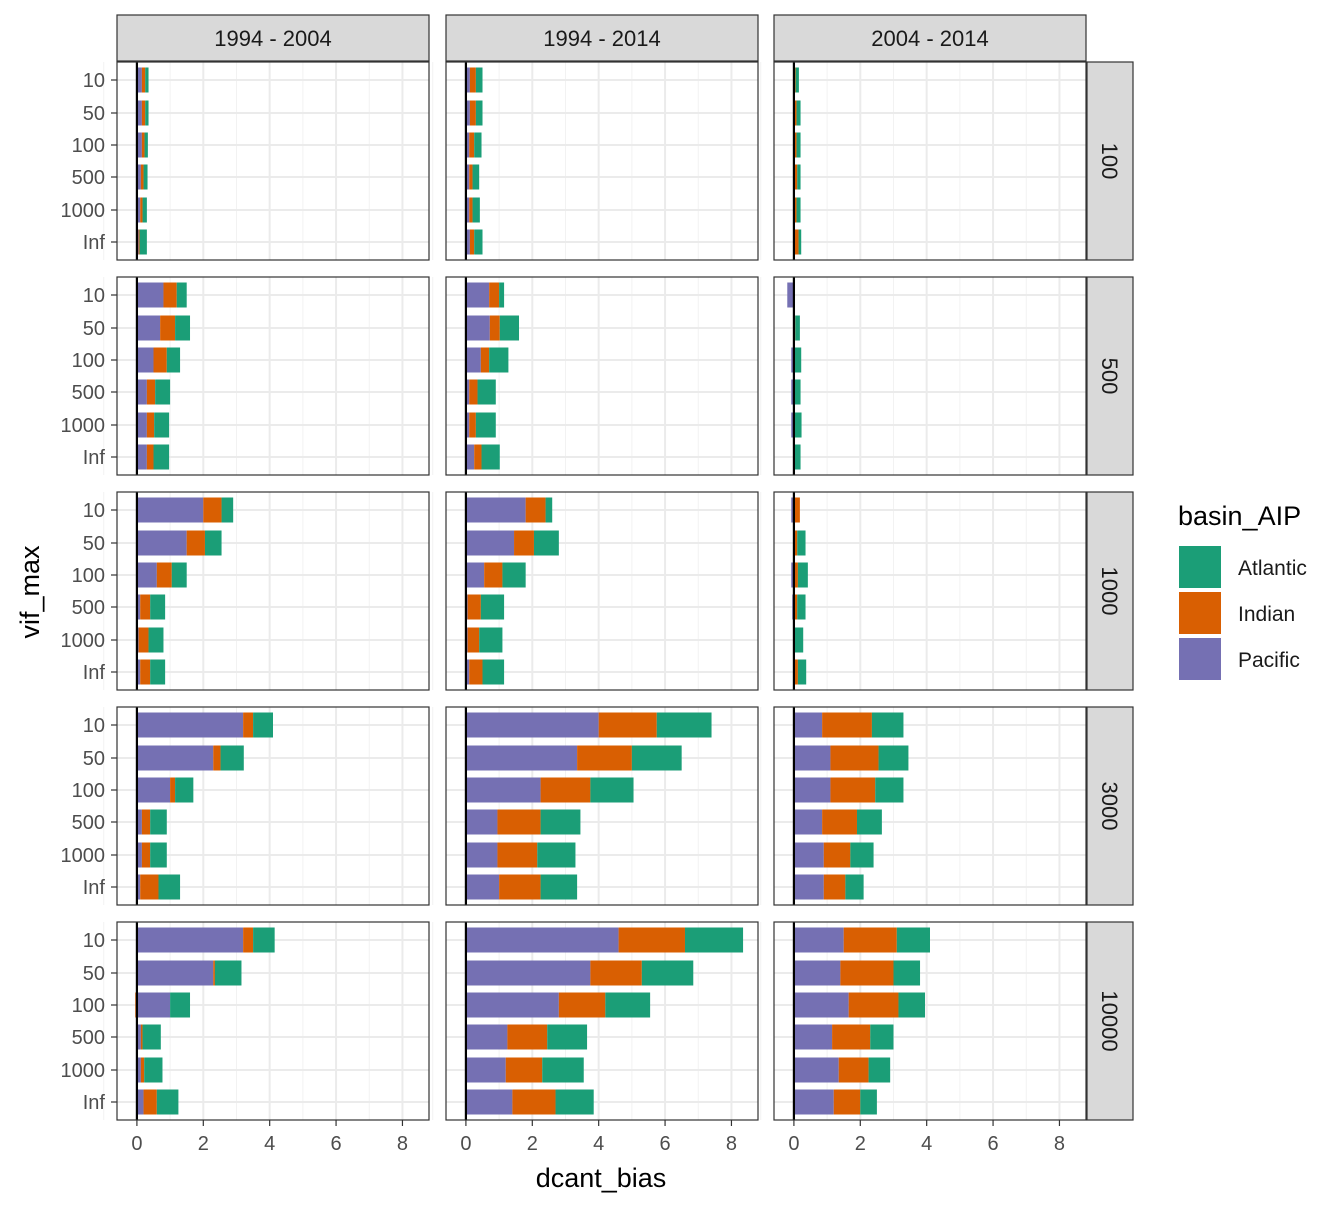  Describe the element at coordinates (1272, 568) in the screenshot. I see `legend-label: Atlantic` at that location.